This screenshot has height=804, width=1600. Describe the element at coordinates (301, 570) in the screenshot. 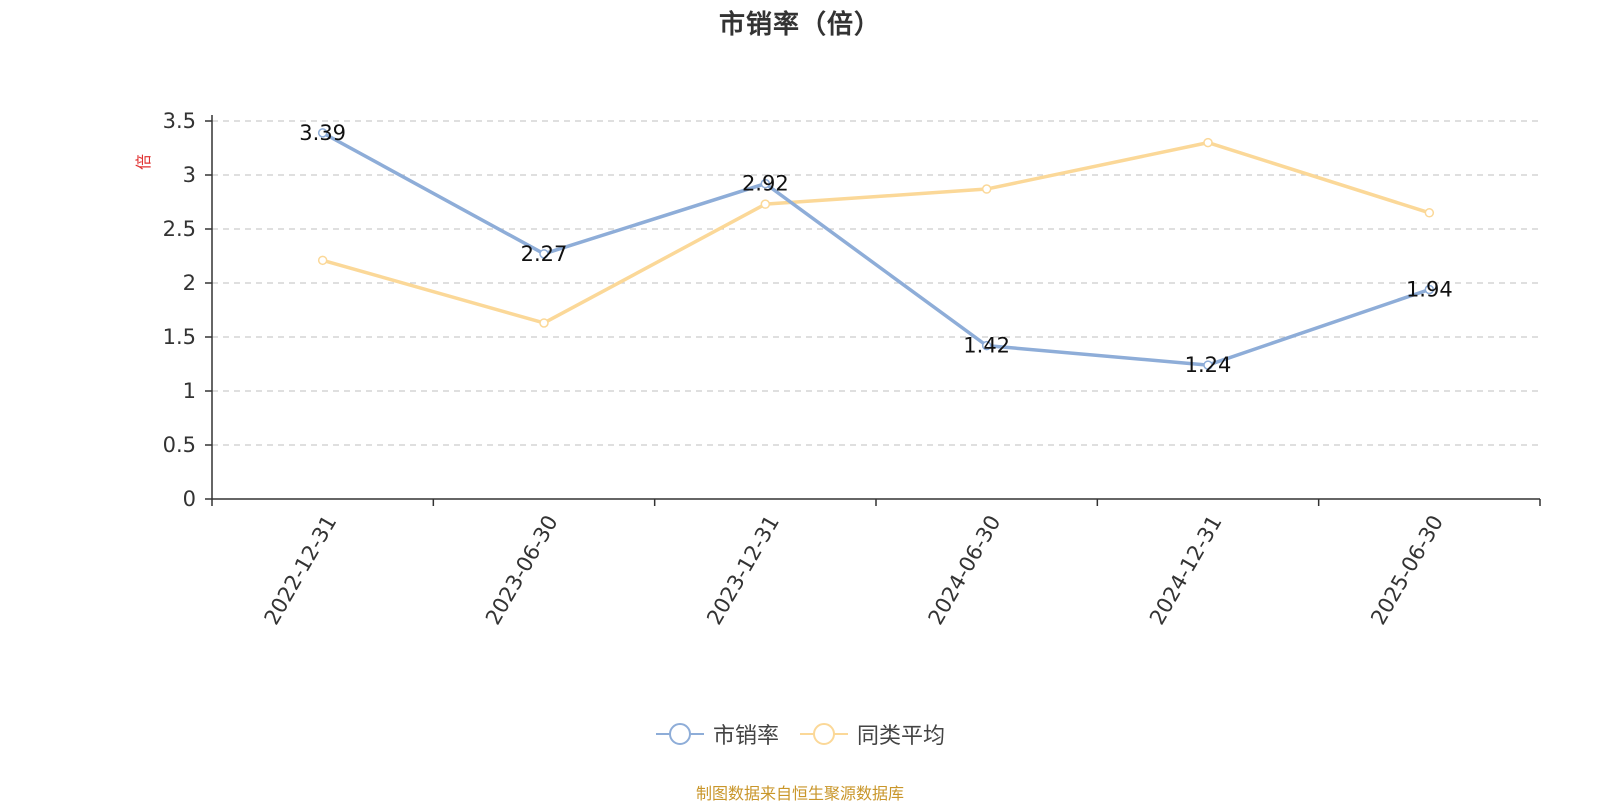

I see `x-tick-label: 2022-12-31` at that location.